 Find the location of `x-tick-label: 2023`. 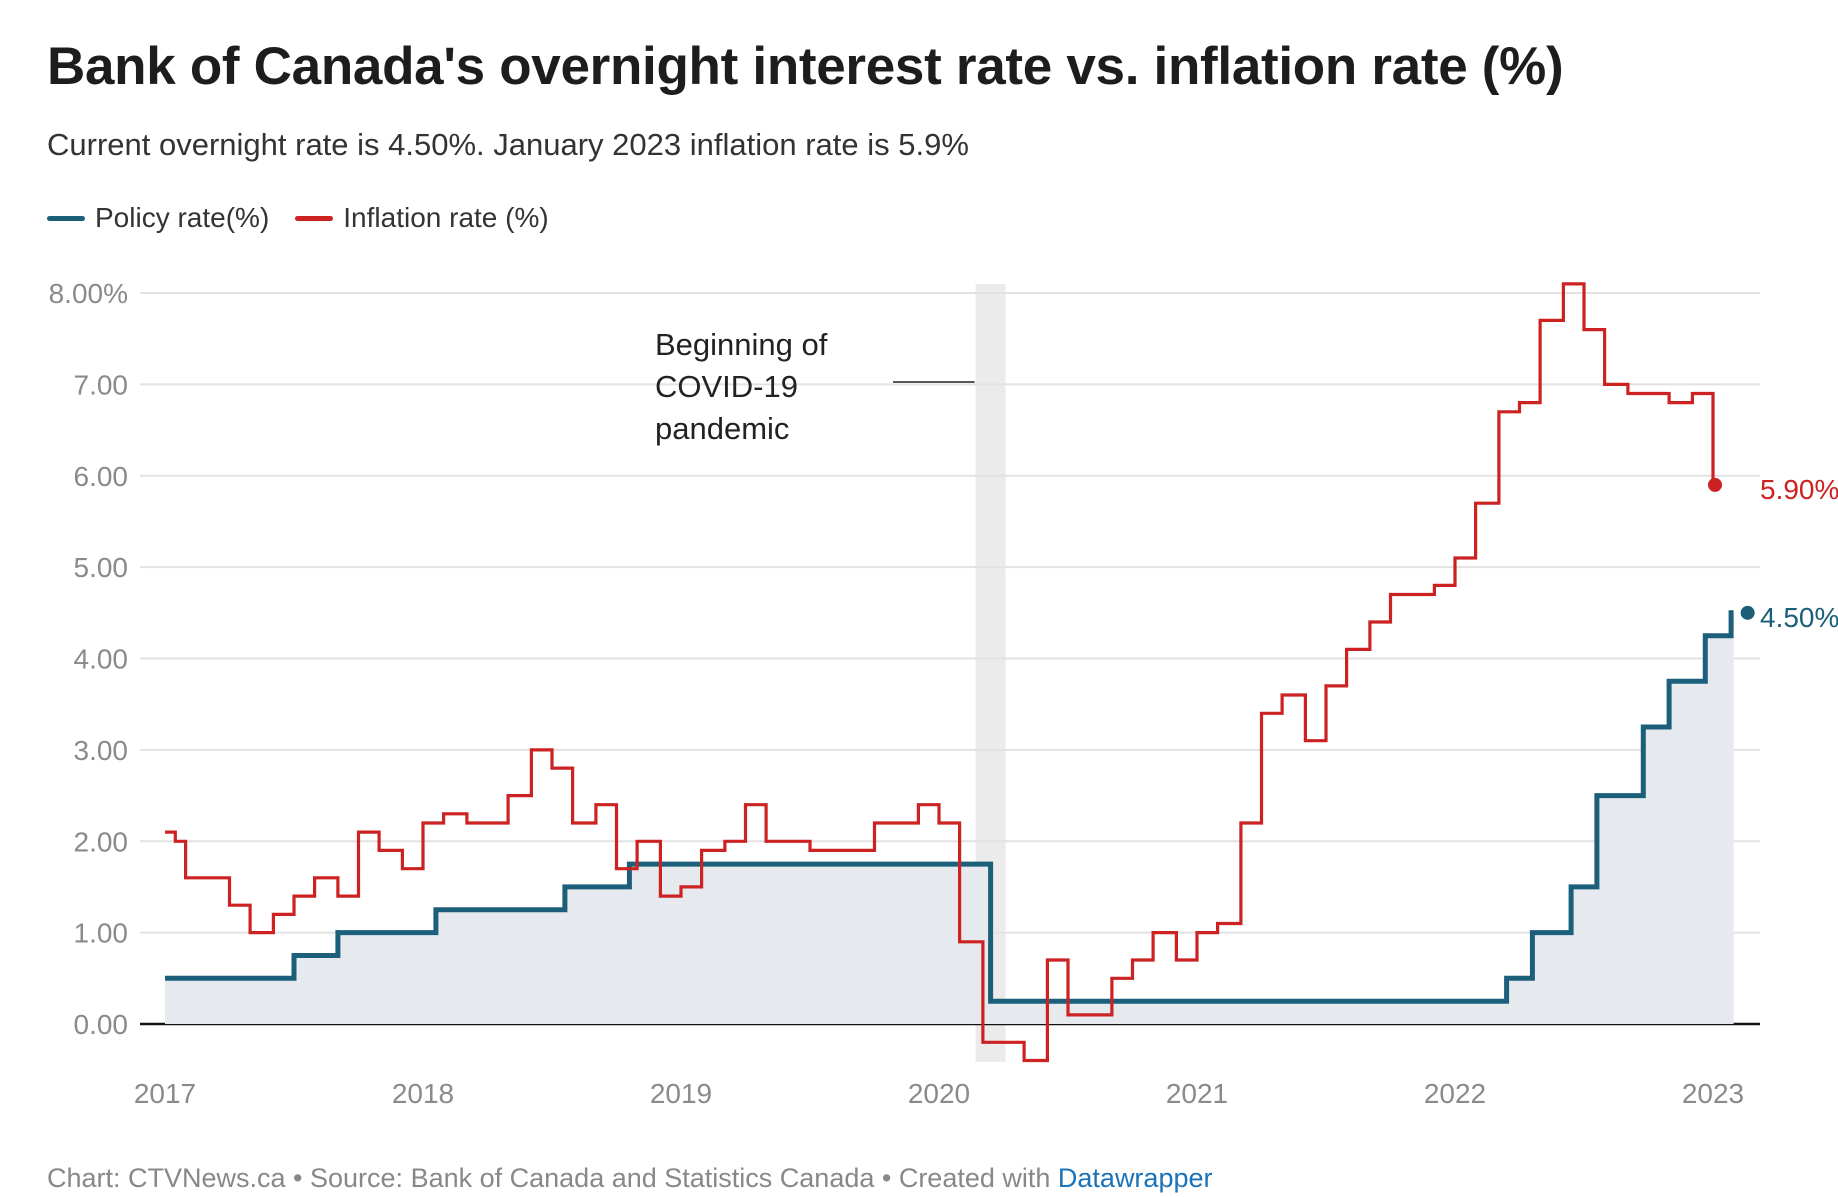

x-tick-label: 2023 is located at coordinates (1713, 1093).